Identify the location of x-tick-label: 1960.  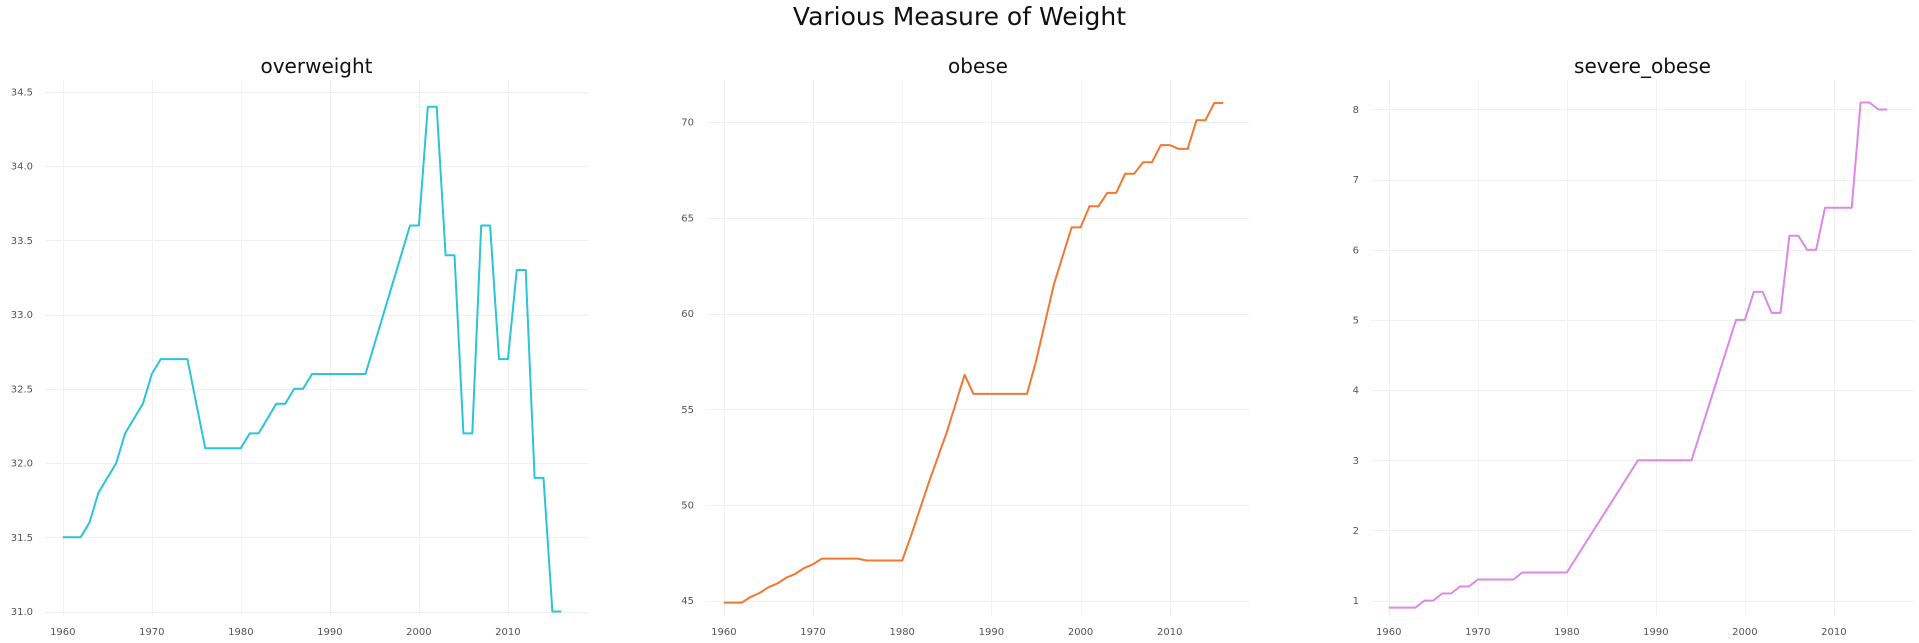
(62, 632).